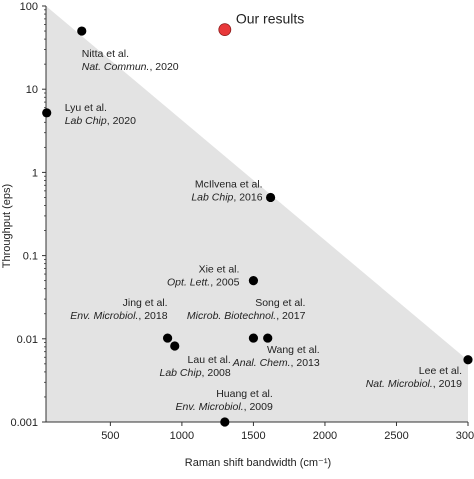 This screenshot has width=474, height=479. What do you see at coordinates (261, 363) in the screenshot?
I see `journal-name: Anal. Chem.` at bounding box center [261, 363].